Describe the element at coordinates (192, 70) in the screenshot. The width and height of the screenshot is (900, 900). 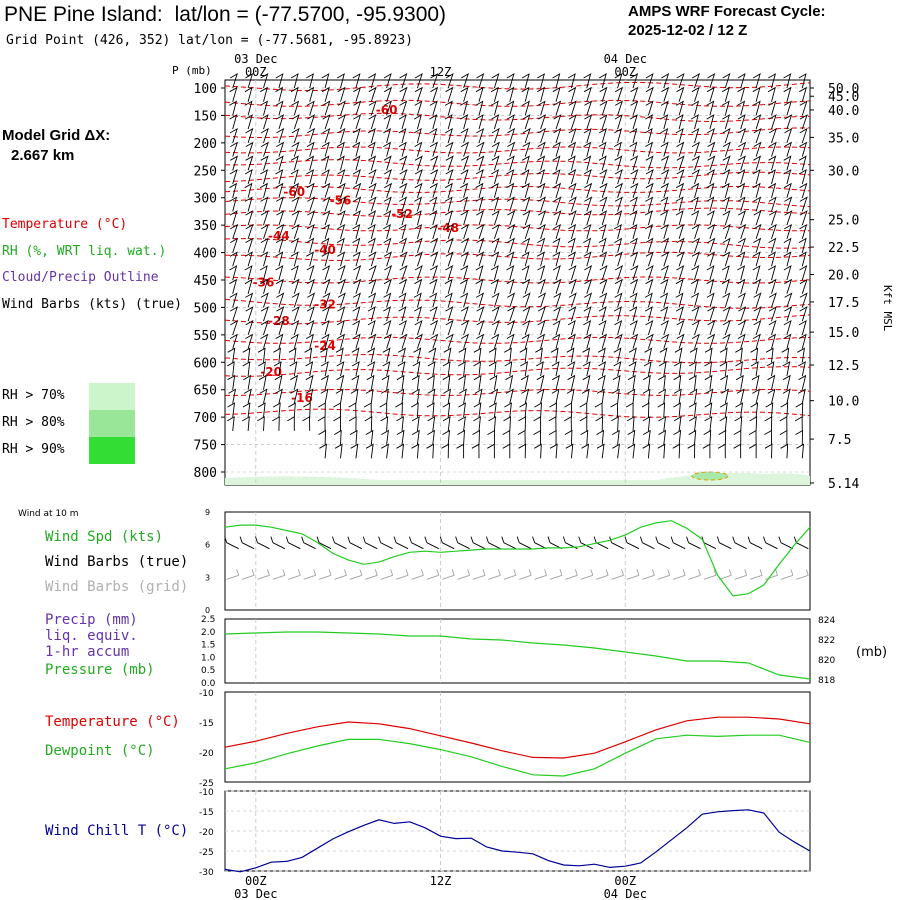
I see `pressure-axis-title: P (mb)` at that location.